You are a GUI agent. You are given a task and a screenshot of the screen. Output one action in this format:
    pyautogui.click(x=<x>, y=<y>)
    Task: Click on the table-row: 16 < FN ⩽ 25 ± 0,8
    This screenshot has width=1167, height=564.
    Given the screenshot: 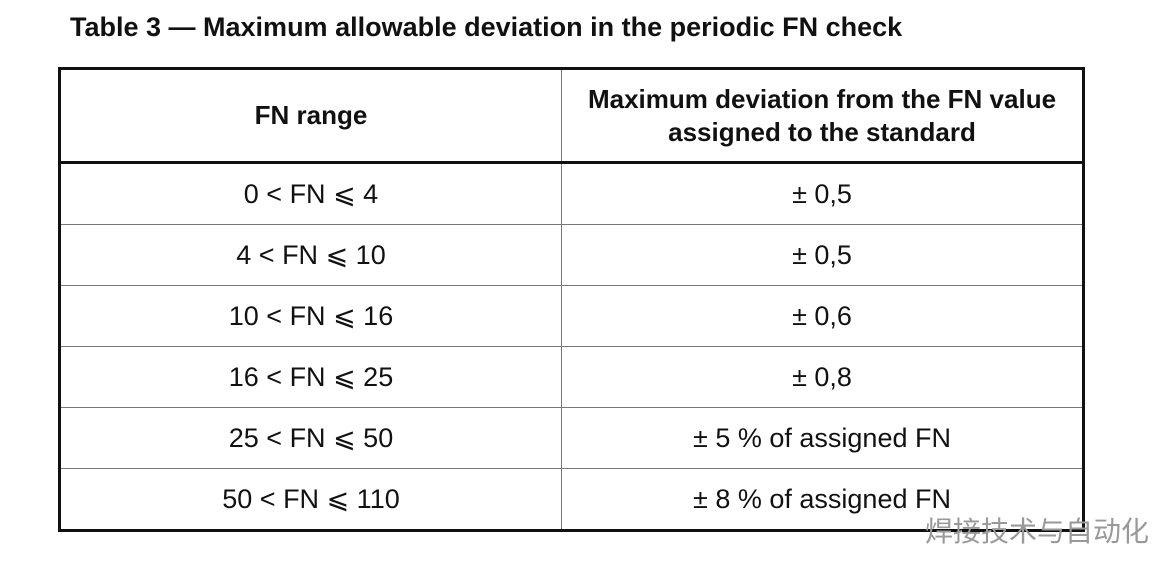 What is the action you would take?
    pyautogui.click(x=571, y=377)
    